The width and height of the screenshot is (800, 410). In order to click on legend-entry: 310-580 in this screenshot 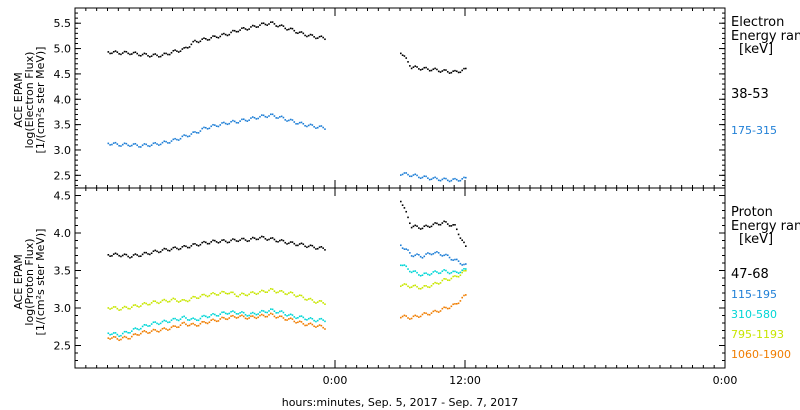, I will do `click(754, 314)`.